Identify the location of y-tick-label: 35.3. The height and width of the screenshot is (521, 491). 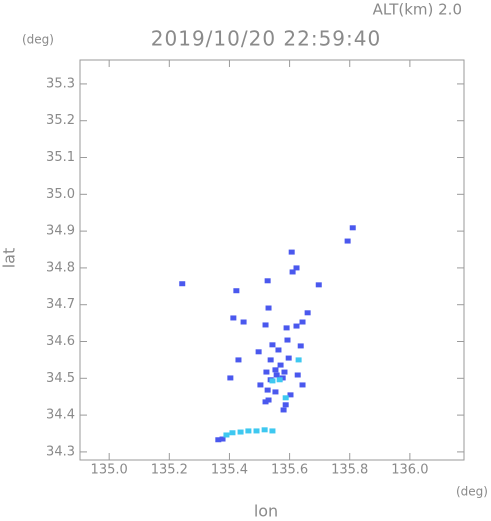
(60, 83).